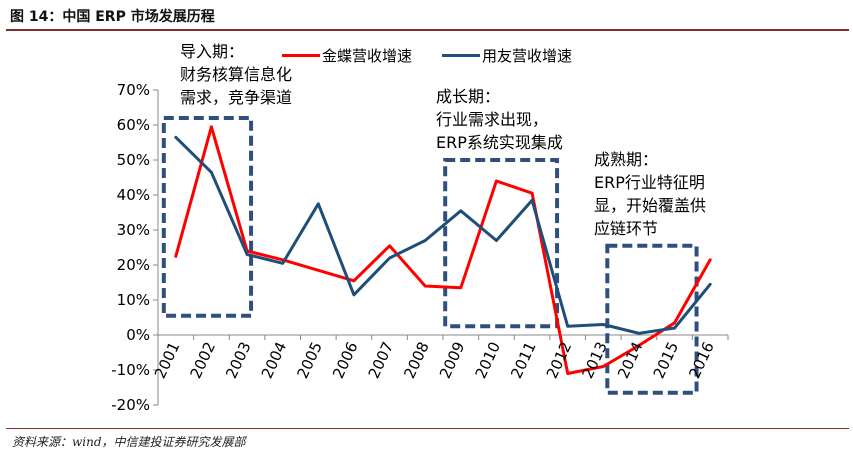  I want to click on annotation-growth-line: 行业需求出现，, so click(492, 119).